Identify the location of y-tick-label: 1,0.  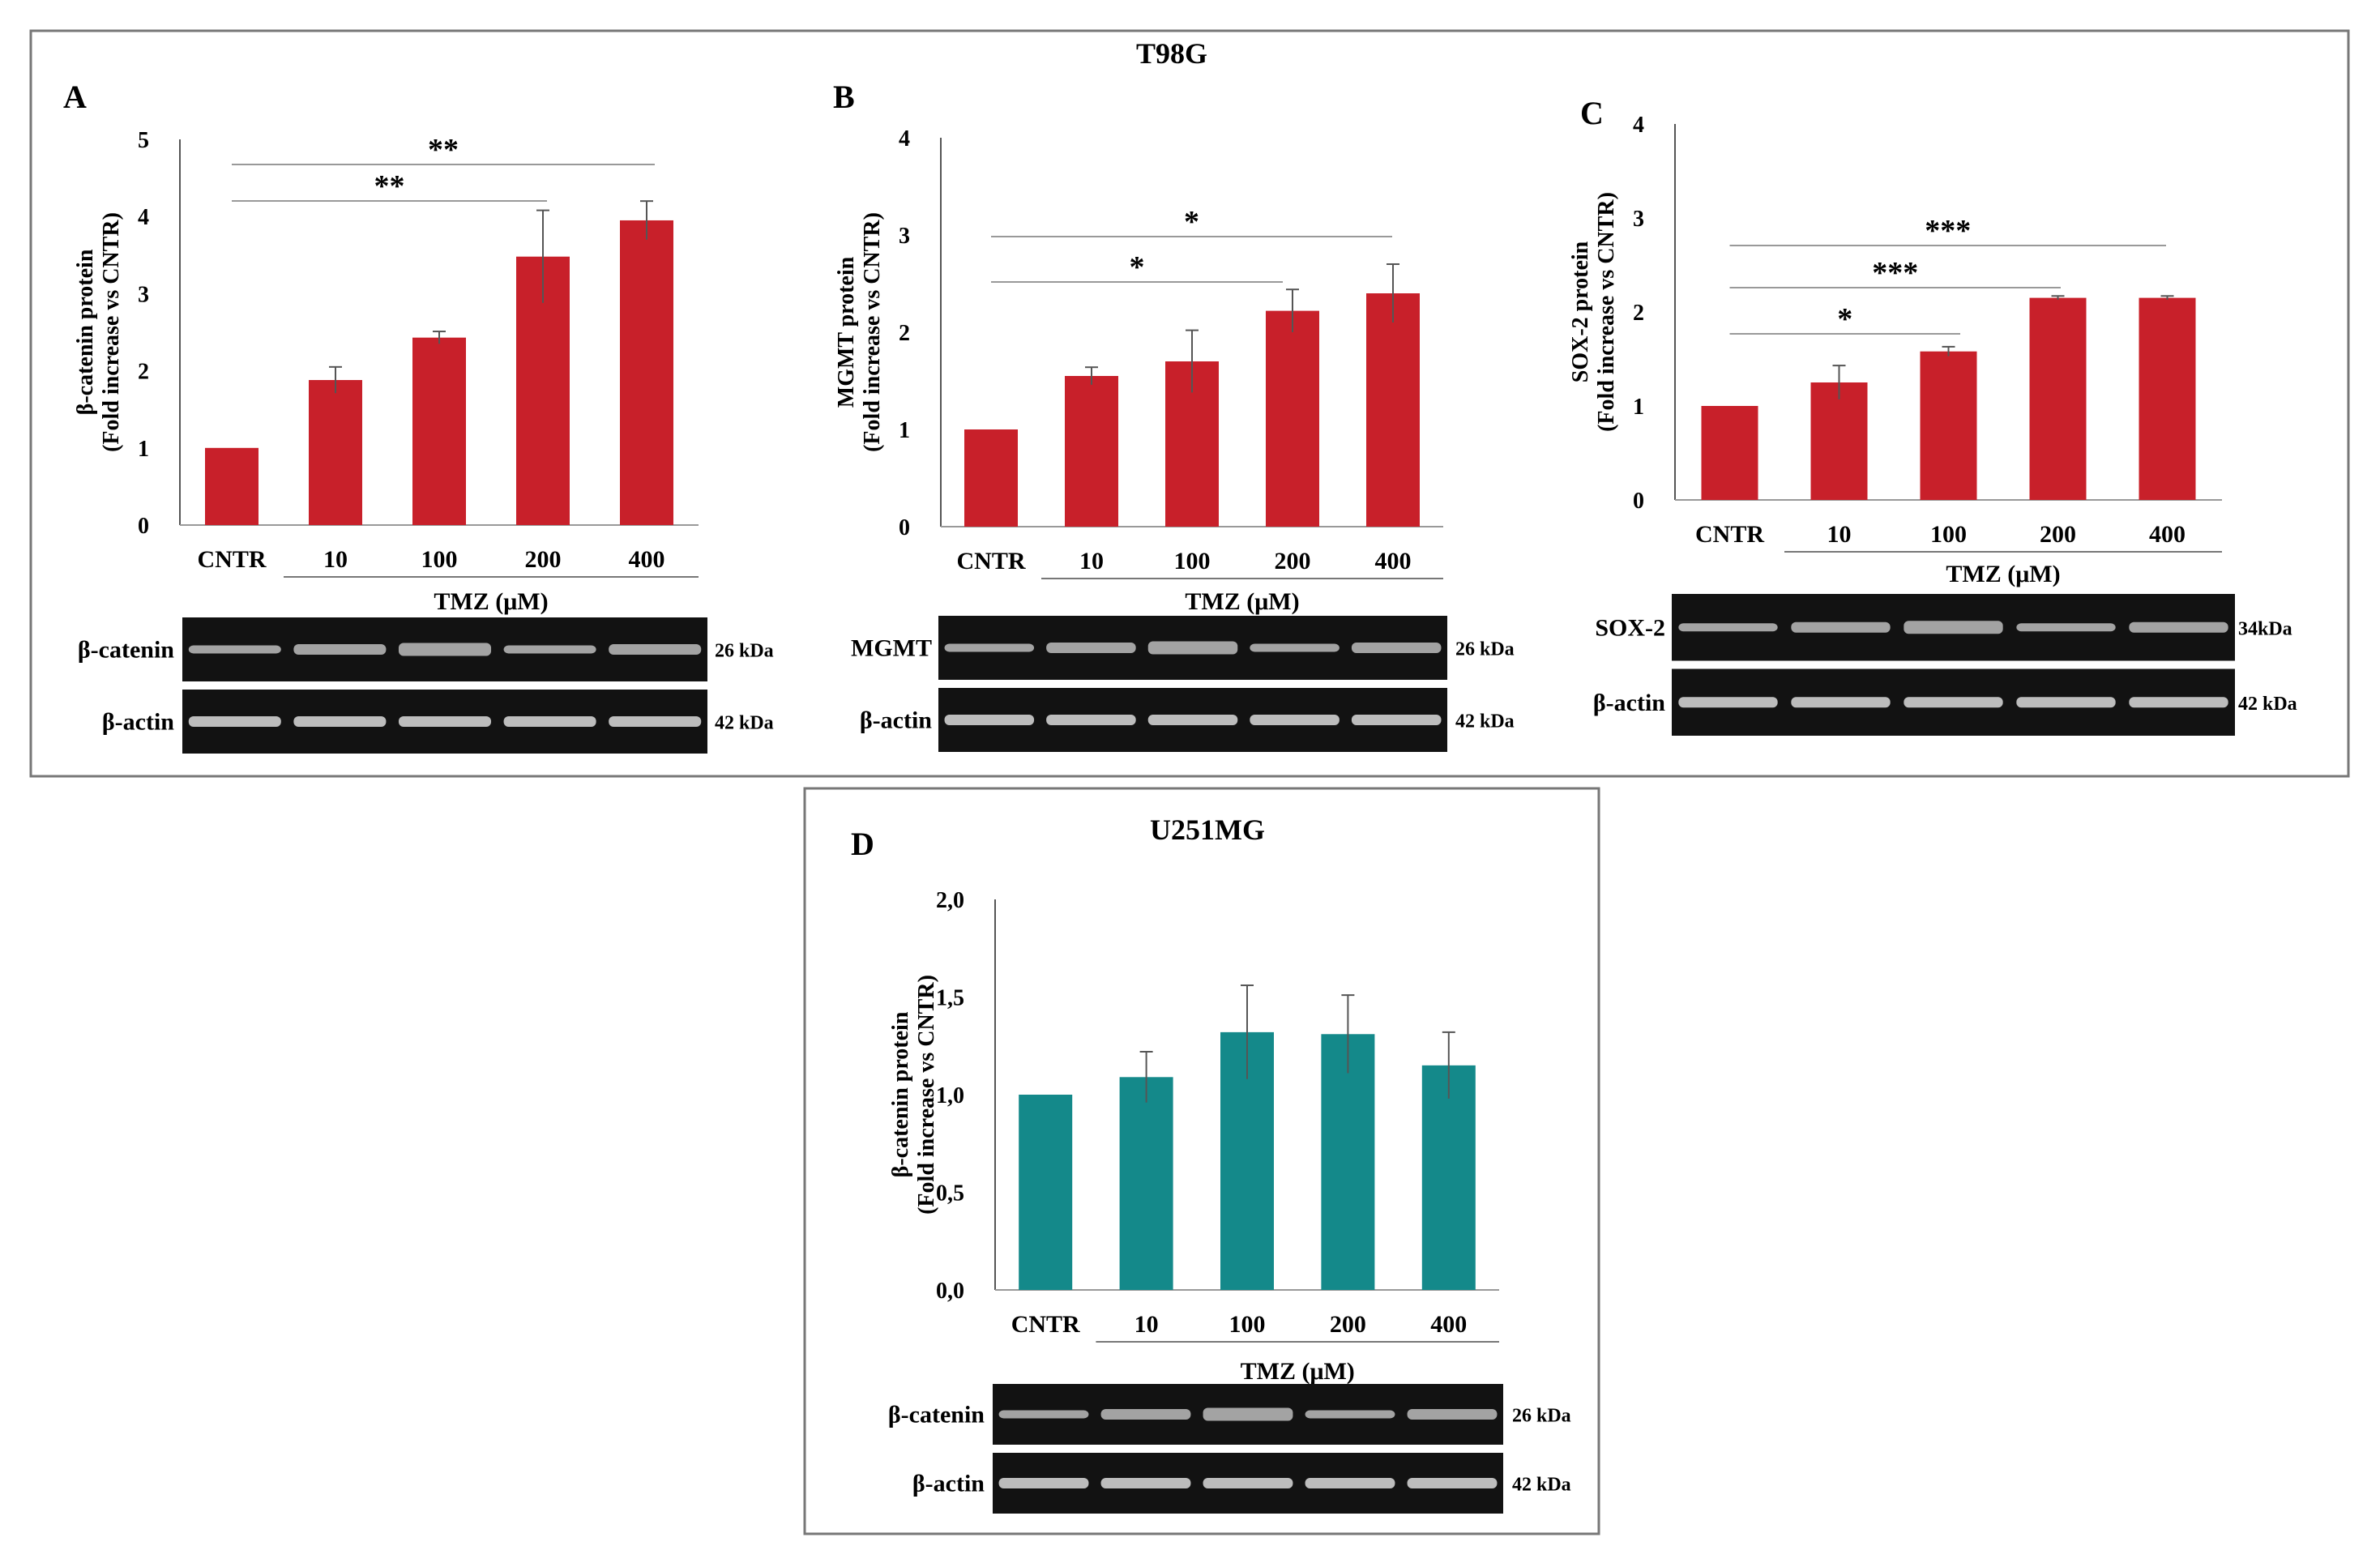
(950, 1095).